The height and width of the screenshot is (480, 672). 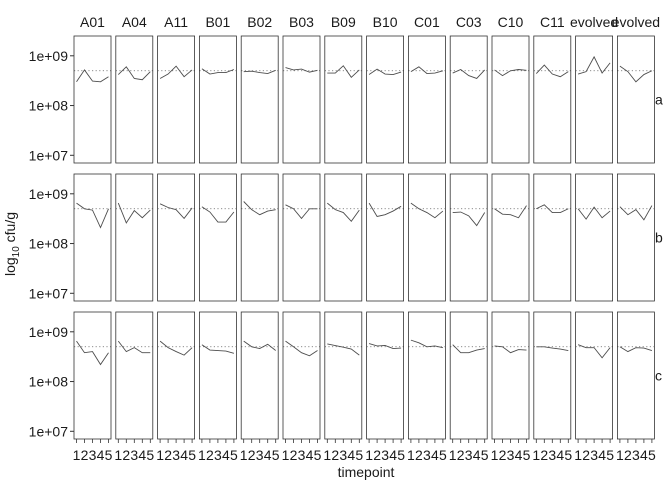 I want to click on facet-column-label: B02, so click(x=259, y=22).